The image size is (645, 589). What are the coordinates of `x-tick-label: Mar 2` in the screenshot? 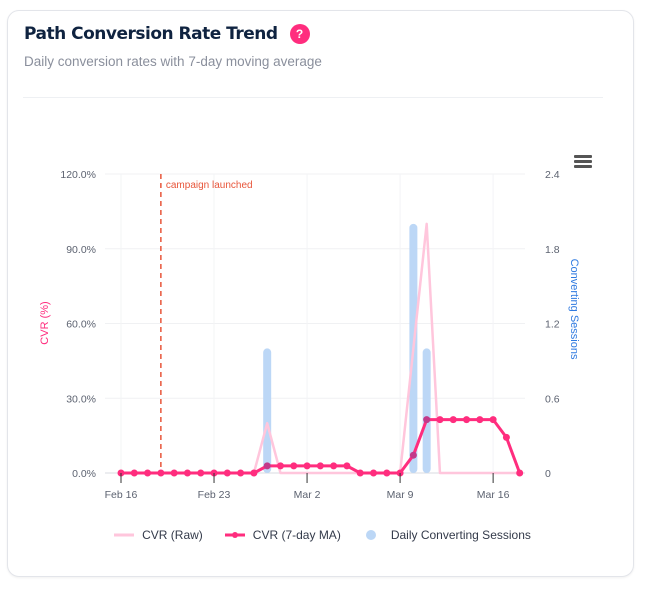 It's located at (307, 495).